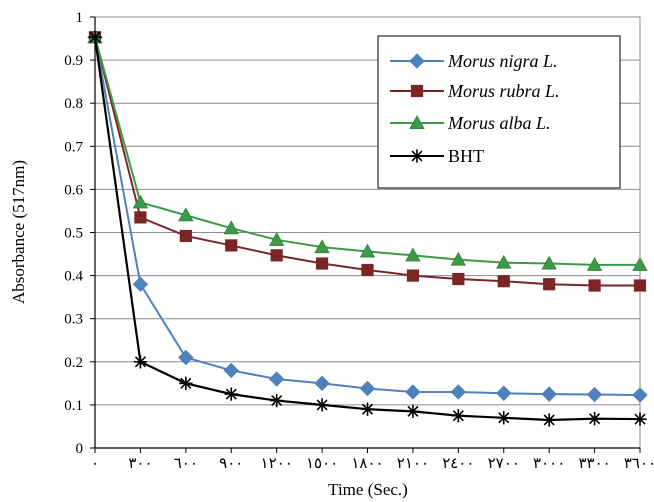 This screenshot has width=654, height=502. What do you see at coordinates (502, 61) in the screenshot?
I see `legend-label: Morus nigra L.` at bounding box center [502, 61].